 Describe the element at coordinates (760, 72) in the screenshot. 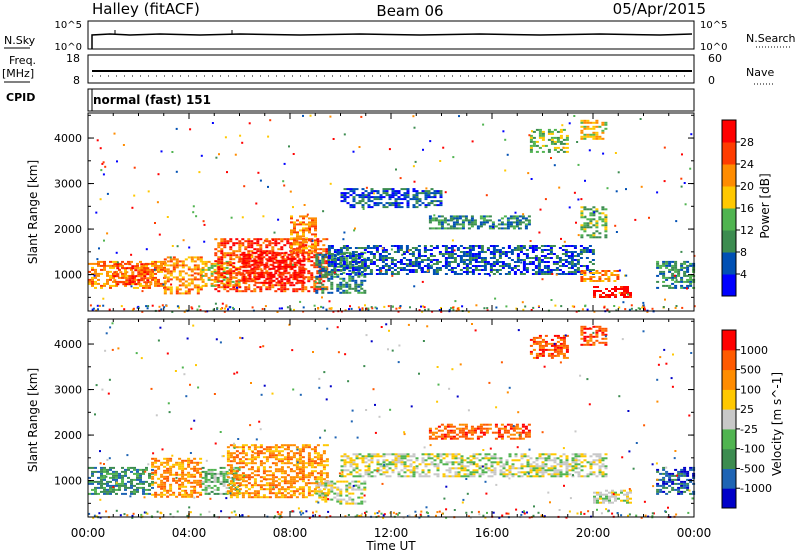

I see `nave-label: Nave` at that location.